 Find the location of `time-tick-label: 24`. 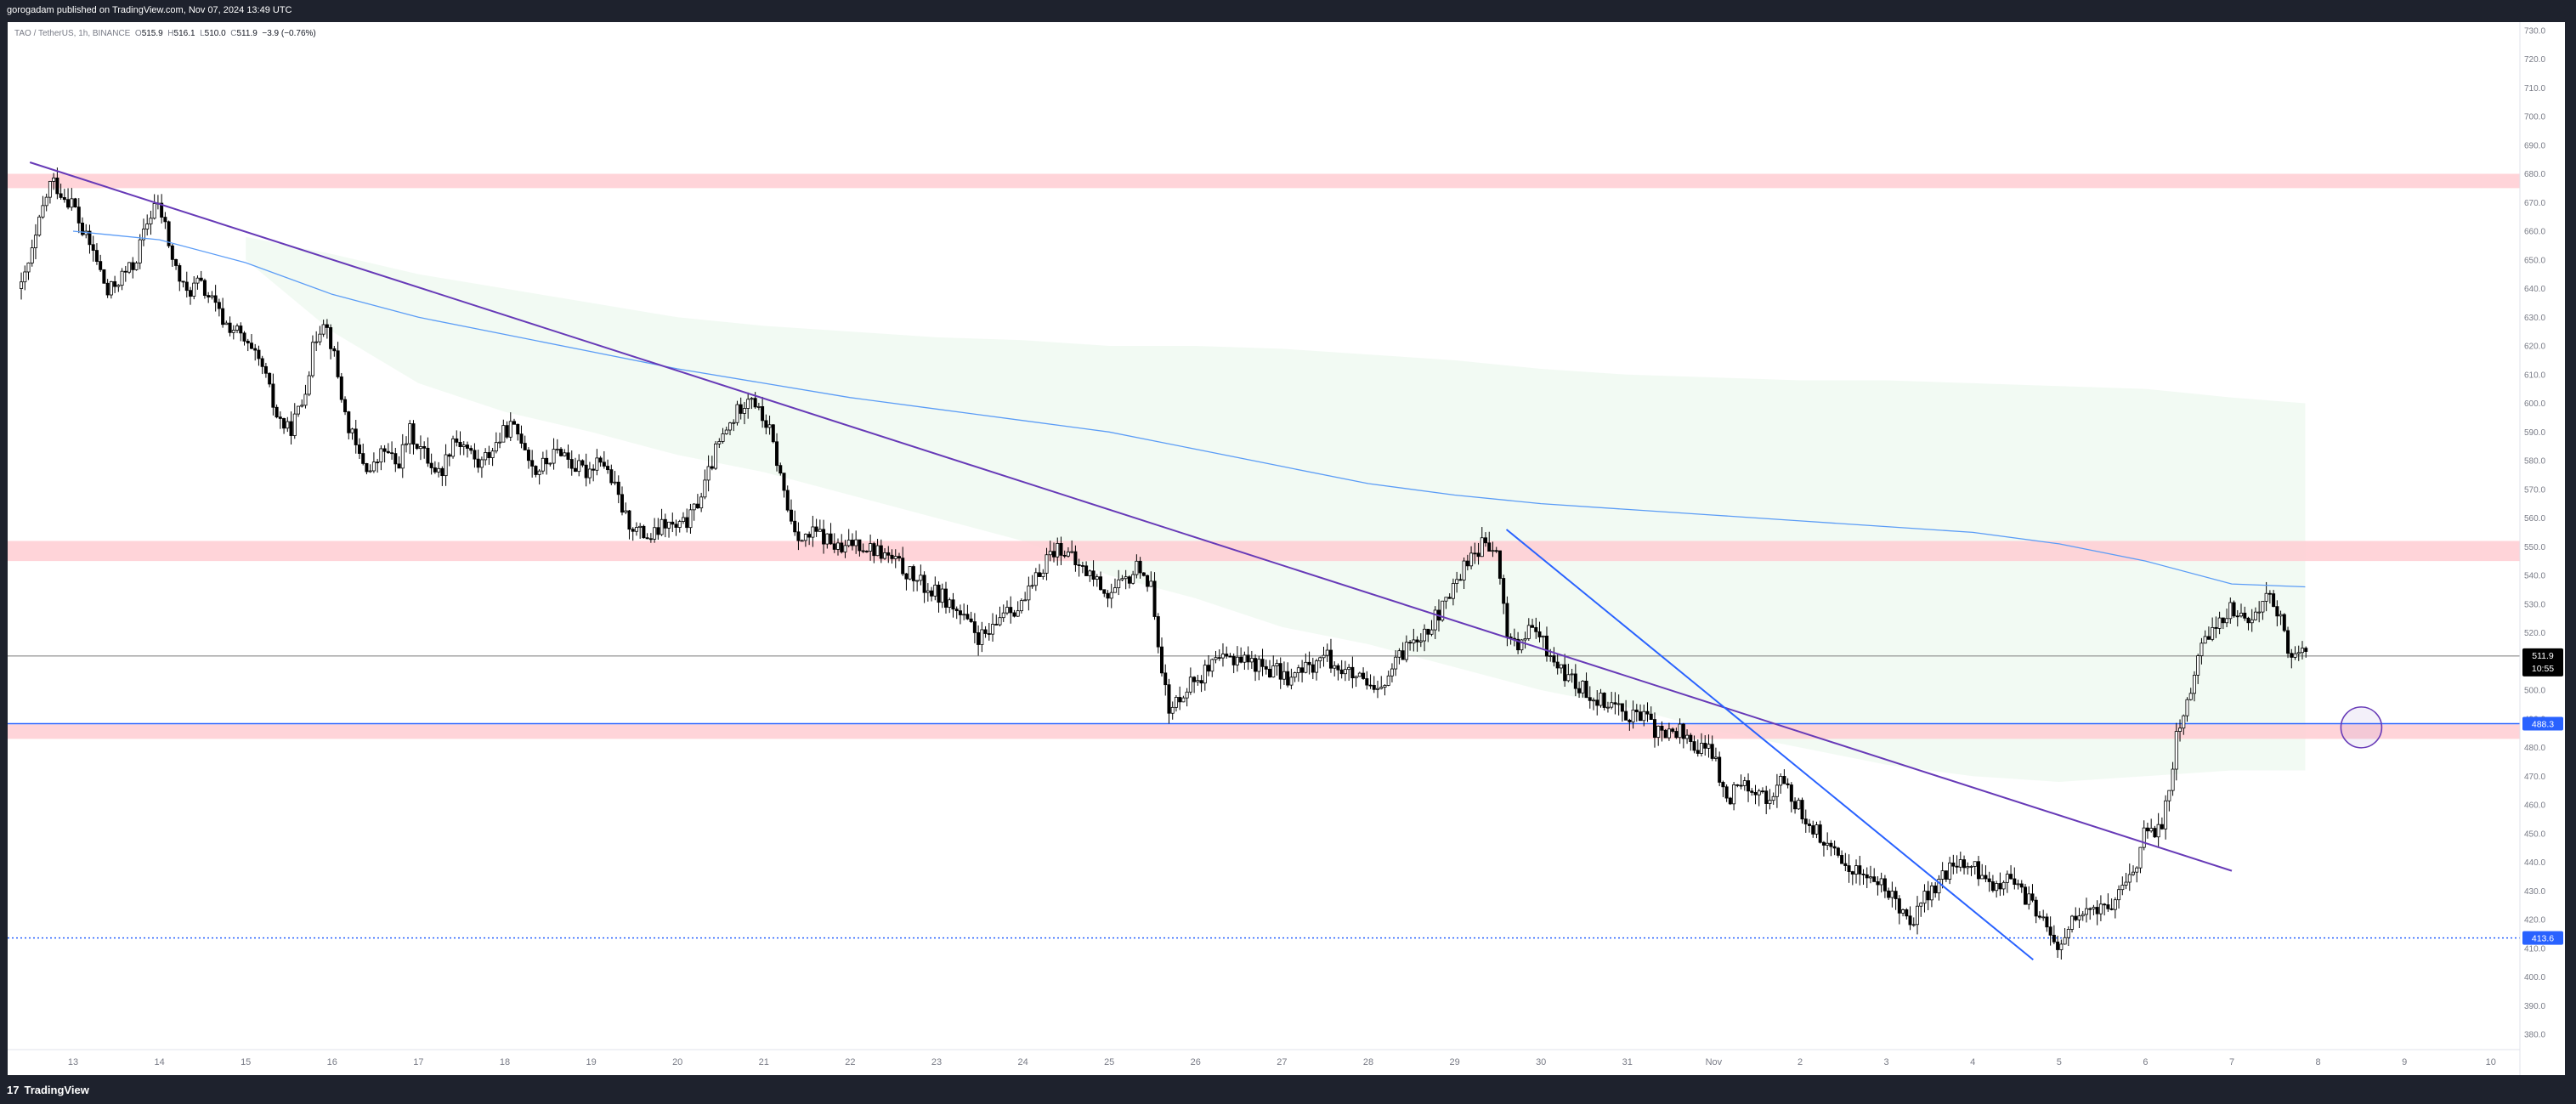

time-tick-label: 24 is located at coordinates (1022, 1062).